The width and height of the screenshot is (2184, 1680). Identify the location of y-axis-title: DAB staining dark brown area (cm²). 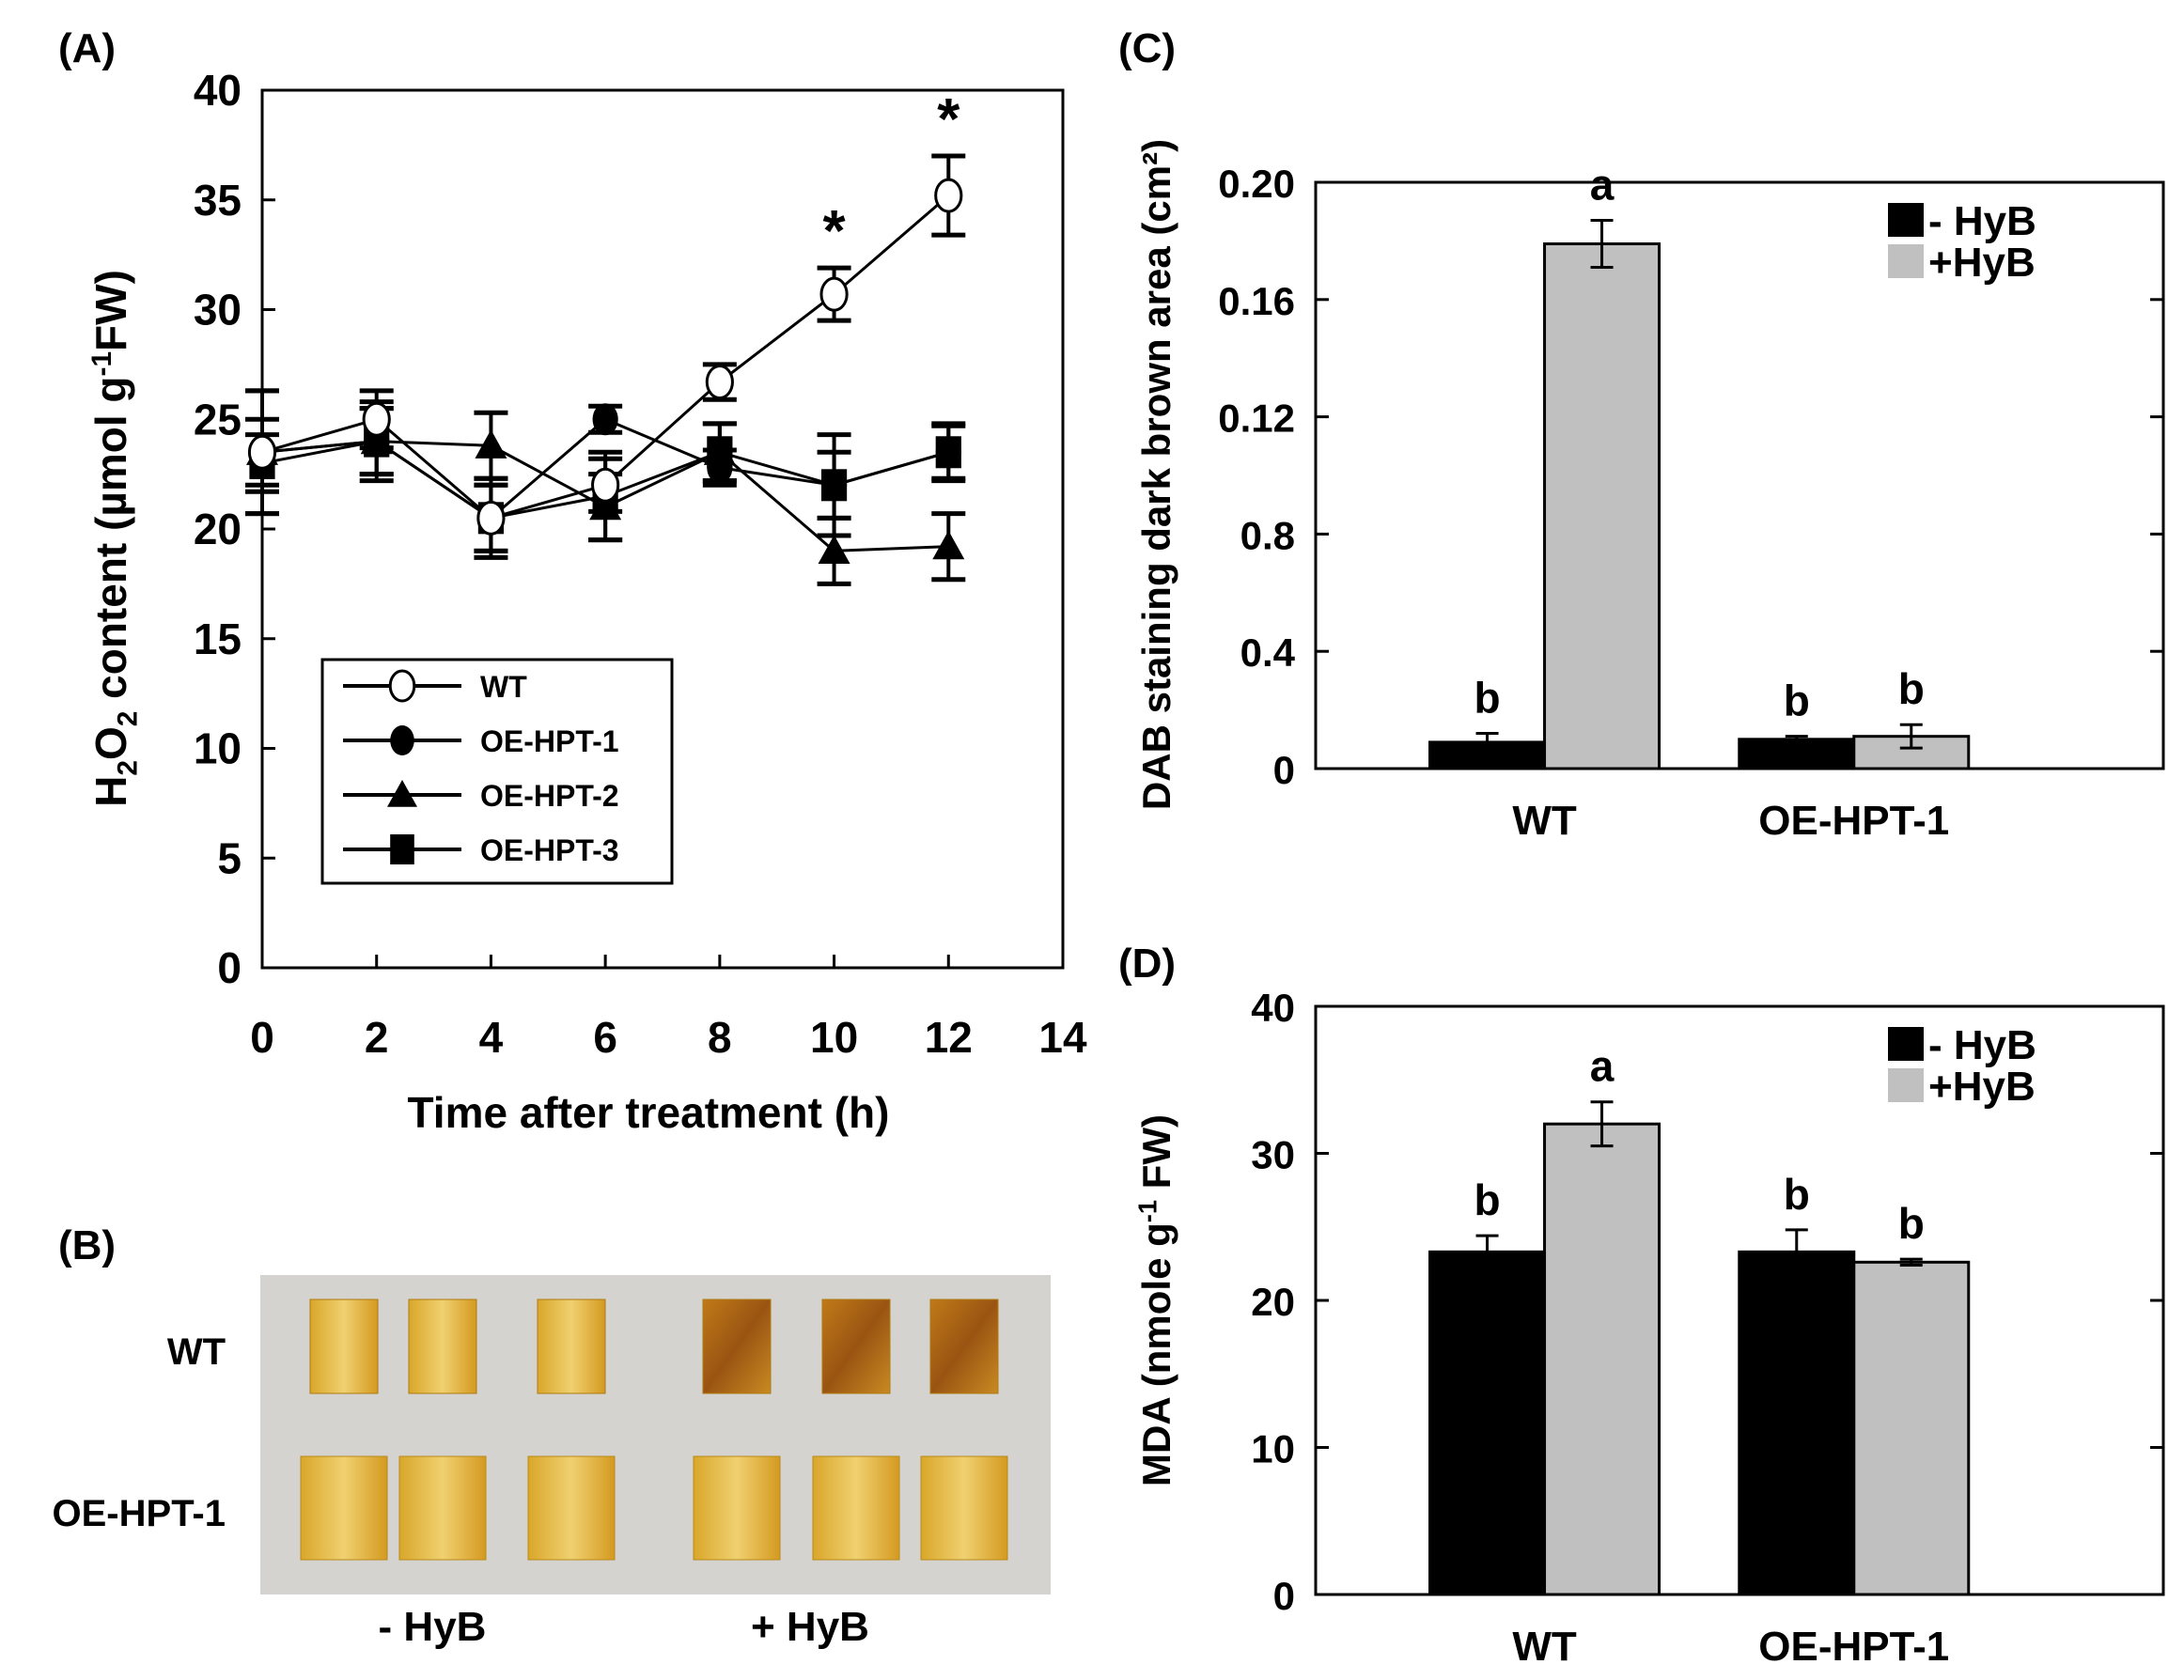
(1156, 474).